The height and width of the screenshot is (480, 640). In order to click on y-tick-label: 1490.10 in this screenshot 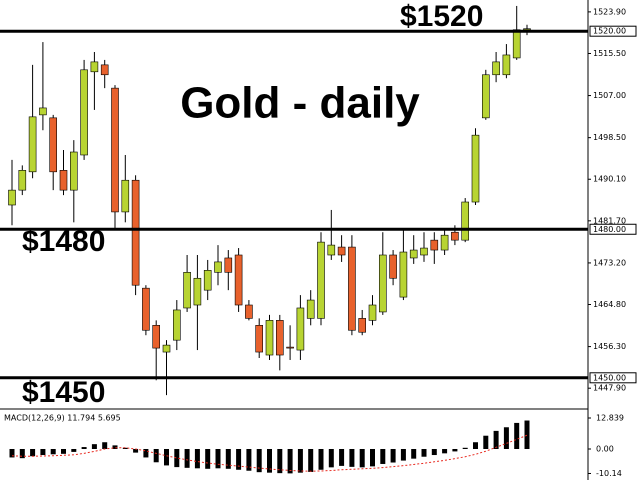, I will do `click(609, 179)`.